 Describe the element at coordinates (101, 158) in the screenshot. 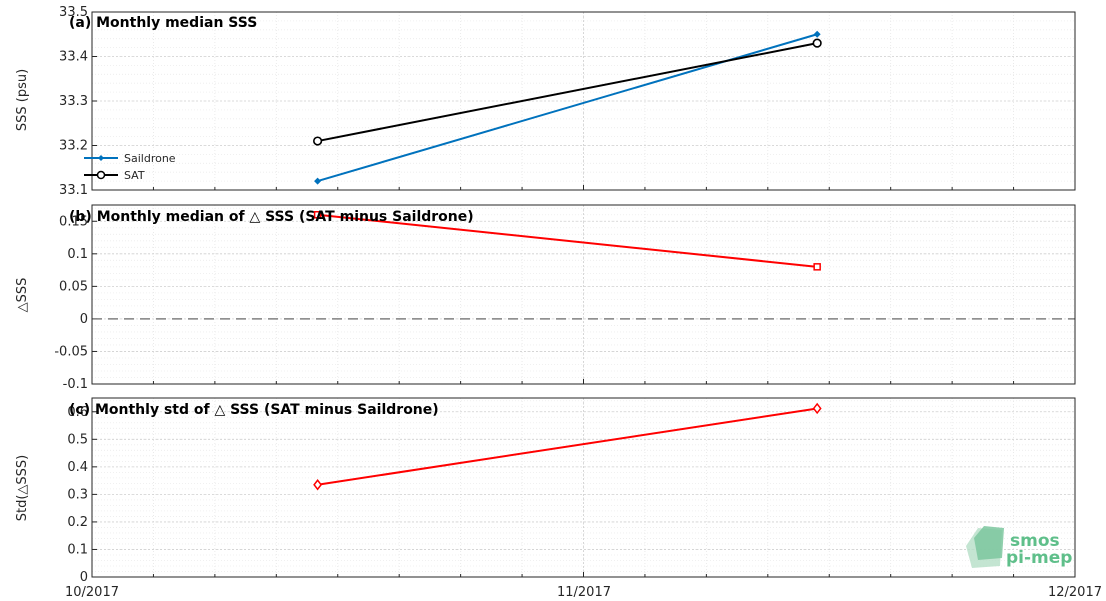

I see `legend-saildrone-marker` at that location.